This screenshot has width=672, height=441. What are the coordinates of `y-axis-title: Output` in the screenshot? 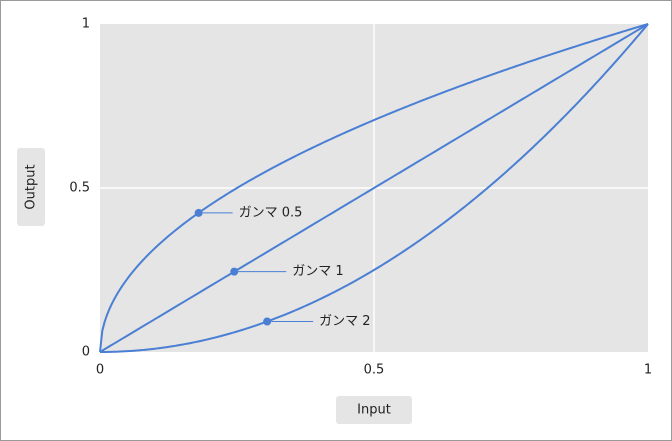 It's located at (31, 187).